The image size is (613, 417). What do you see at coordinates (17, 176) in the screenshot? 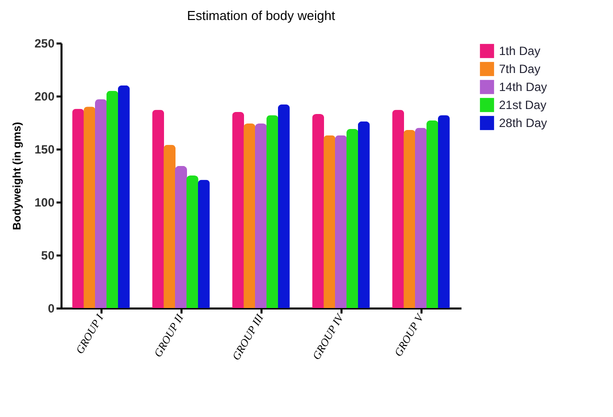
I see `y-axis-title: Bodyweight (in gms)` at bounding box center [17, 176].